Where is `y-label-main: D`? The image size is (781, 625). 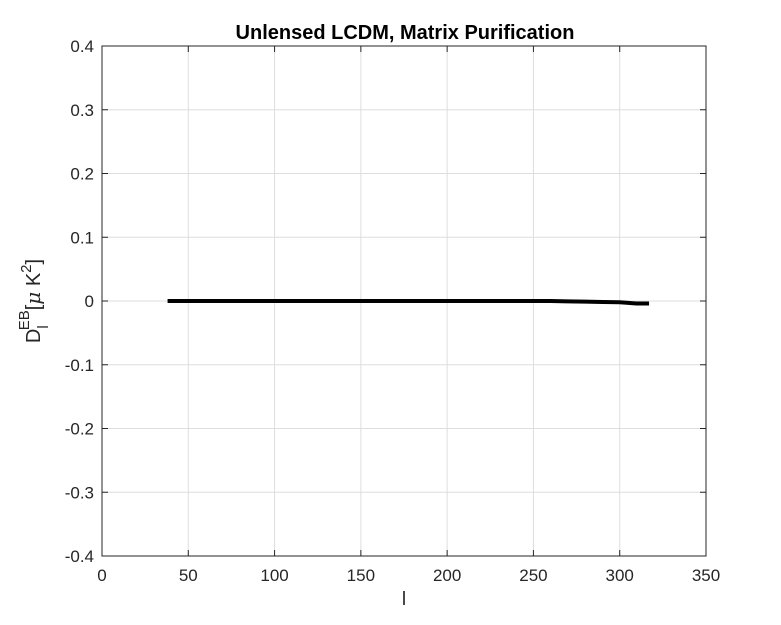 y-label-main: D is located at coordinates (34, 336).